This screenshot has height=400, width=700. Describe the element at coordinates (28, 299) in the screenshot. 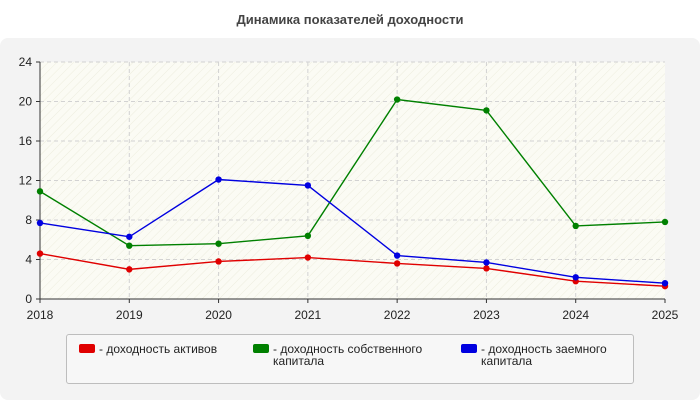

I see `y-tick-label: 0` at that location.